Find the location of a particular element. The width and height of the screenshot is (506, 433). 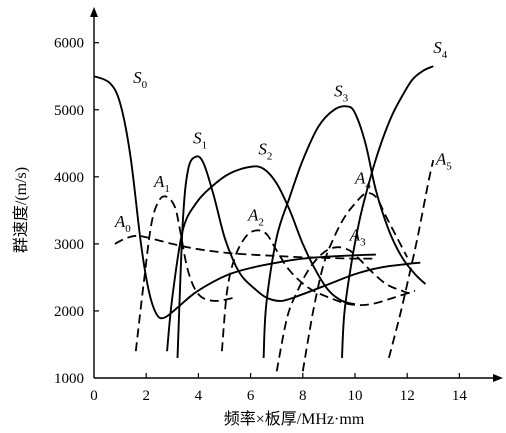

x-tick-label: 2 is located at coordinates (146, 396).